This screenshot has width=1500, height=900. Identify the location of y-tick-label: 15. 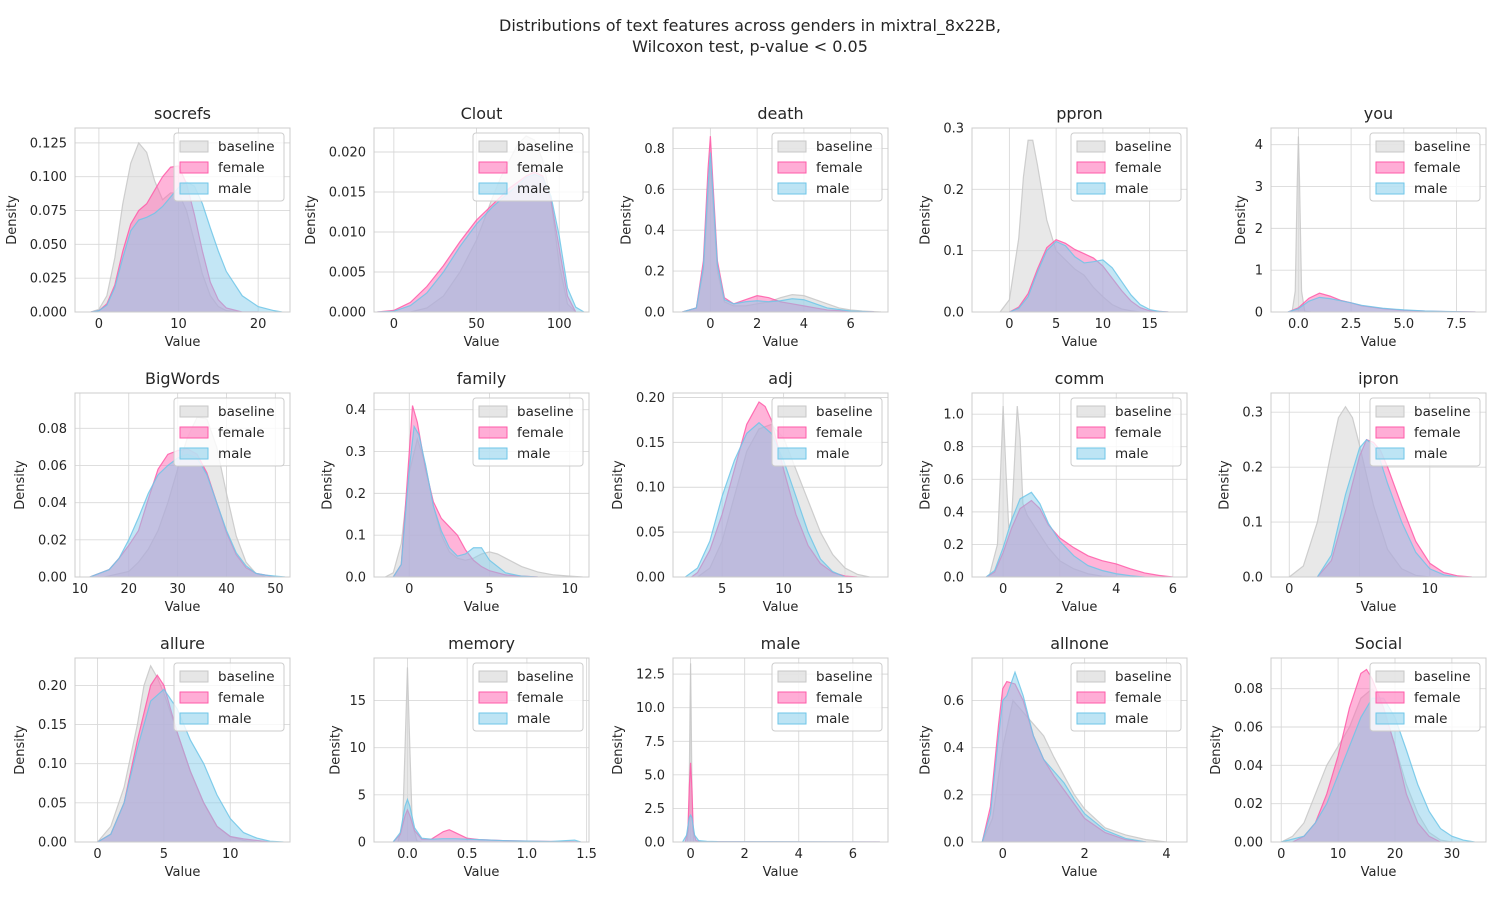
(357, 701).